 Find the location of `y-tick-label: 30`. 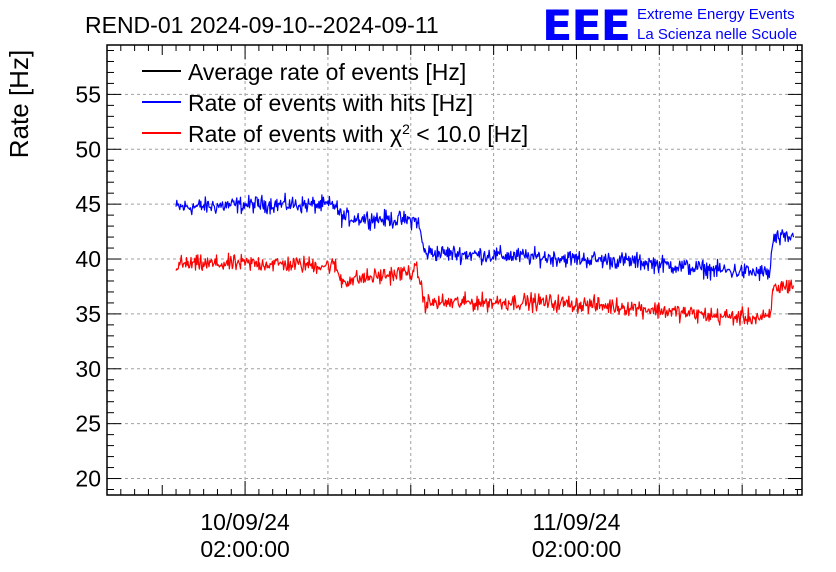

y-tick-label: 30 is located at coordinates (88, 369).